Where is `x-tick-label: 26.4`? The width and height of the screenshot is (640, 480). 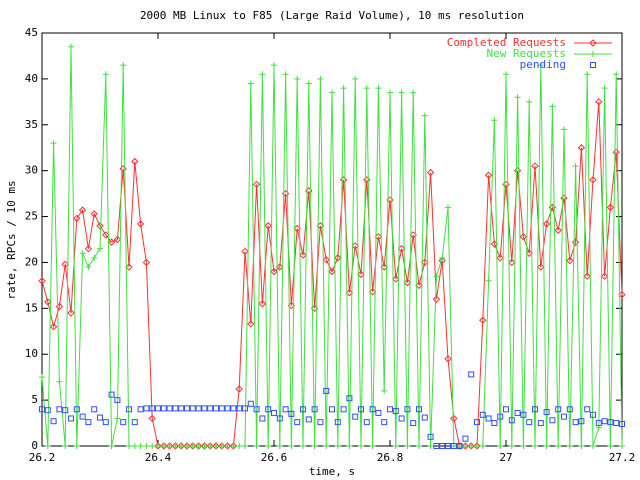 x-tick-label: 26.4 is located at coordinates (158, 457).